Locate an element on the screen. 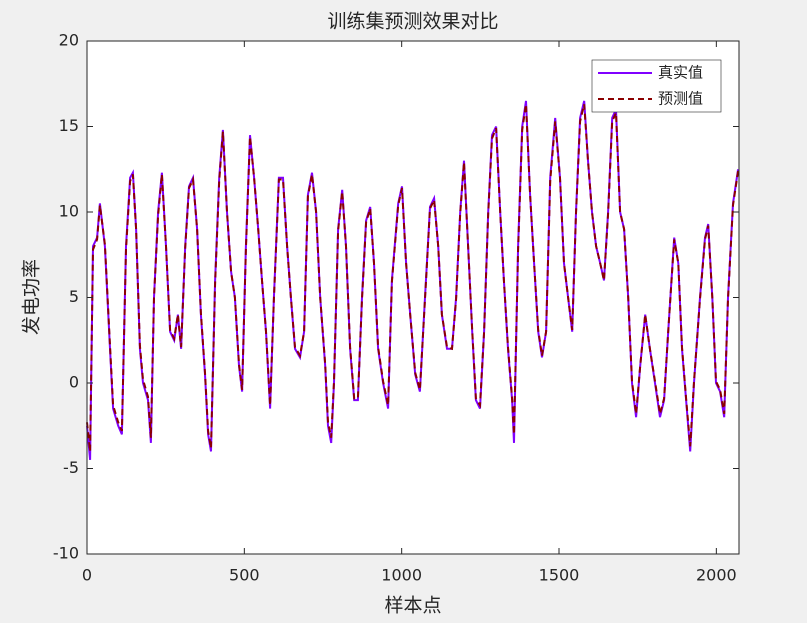  chart-title: 训练集预测效果对比 is located at coordinates (412, 22).